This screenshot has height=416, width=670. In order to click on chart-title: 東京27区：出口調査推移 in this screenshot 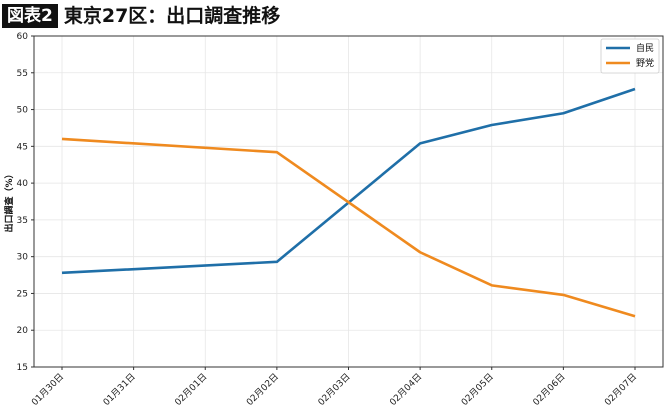, I will do `click(172, 16)`.